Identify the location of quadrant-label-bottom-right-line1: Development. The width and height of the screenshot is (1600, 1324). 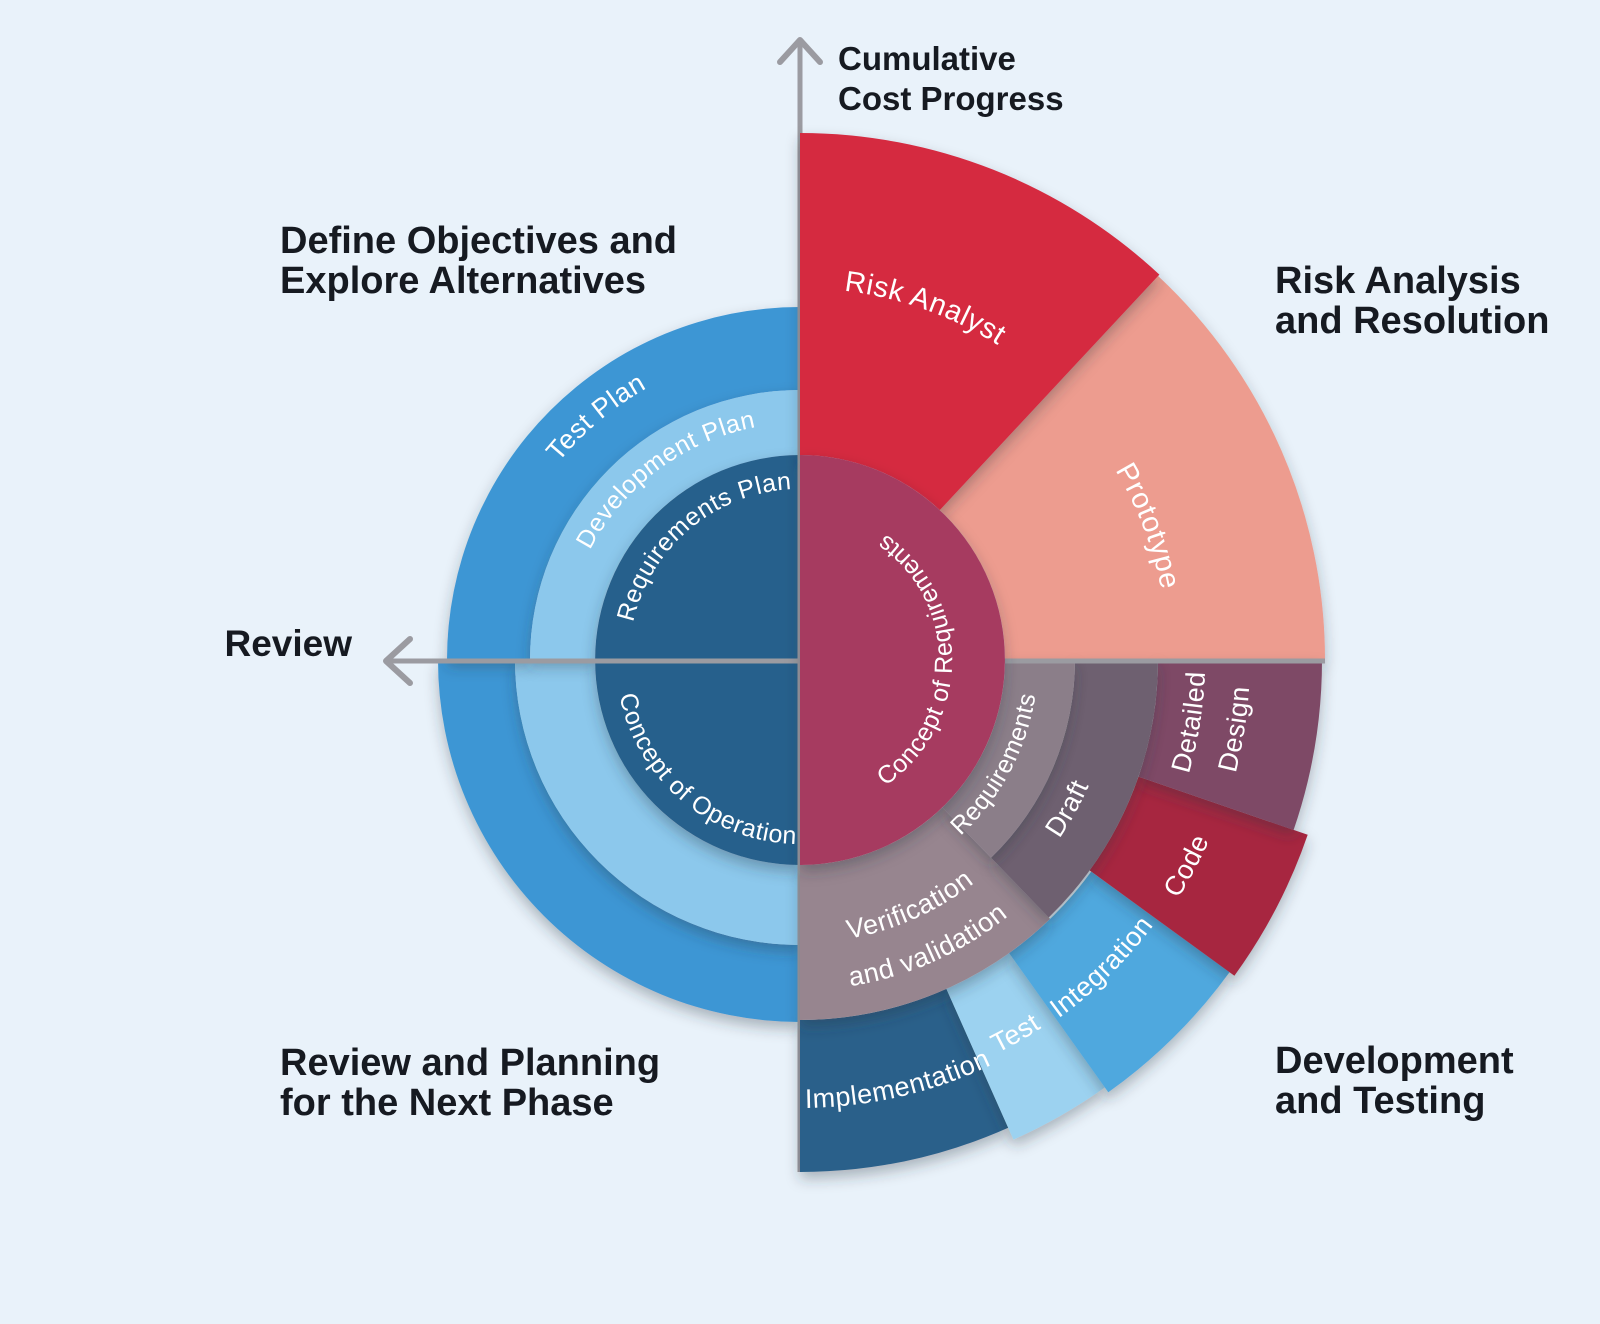
(1394, 1061).